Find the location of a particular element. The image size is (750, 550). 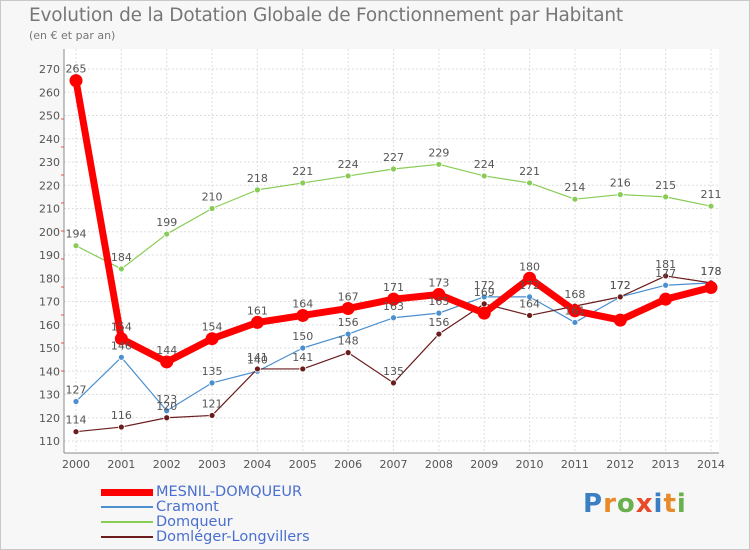

legend-label-mesnil: MESNIL-DOMQUEUR is located at coordinates (229, 492).